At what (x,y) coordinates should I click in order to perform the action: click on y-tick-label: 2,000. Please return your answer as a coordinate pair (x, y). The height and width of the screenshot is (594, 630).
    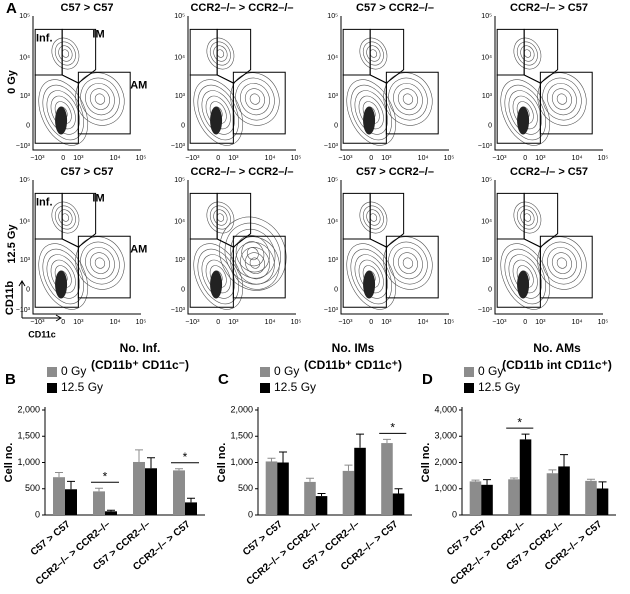
    Looking at the image, I should click on (241, 409).